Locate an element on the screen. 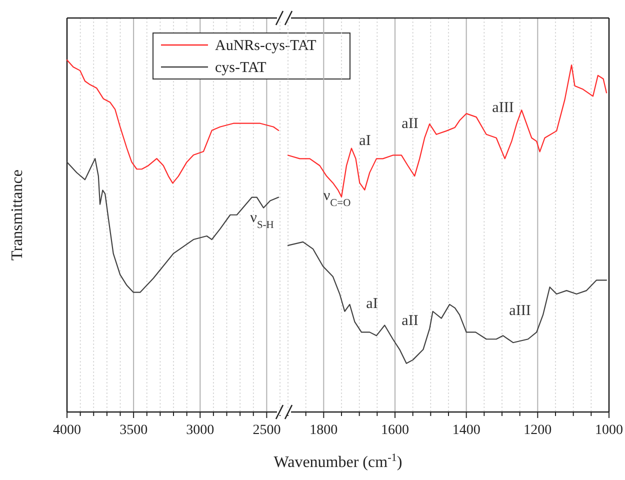 The height and width of the screenshot is (480, 625). y-axis-title: Transmittance is located at coordinates (17, 215).